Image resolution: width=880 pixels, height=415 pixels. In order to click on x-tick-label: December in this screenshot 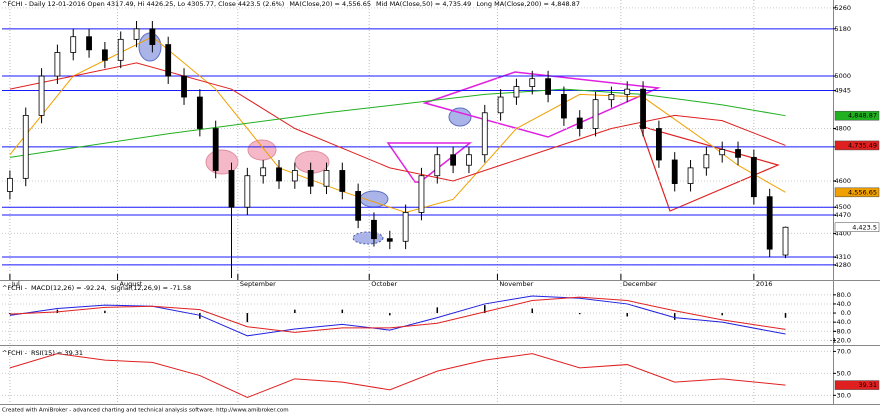, I will do `click(640, 284)`.